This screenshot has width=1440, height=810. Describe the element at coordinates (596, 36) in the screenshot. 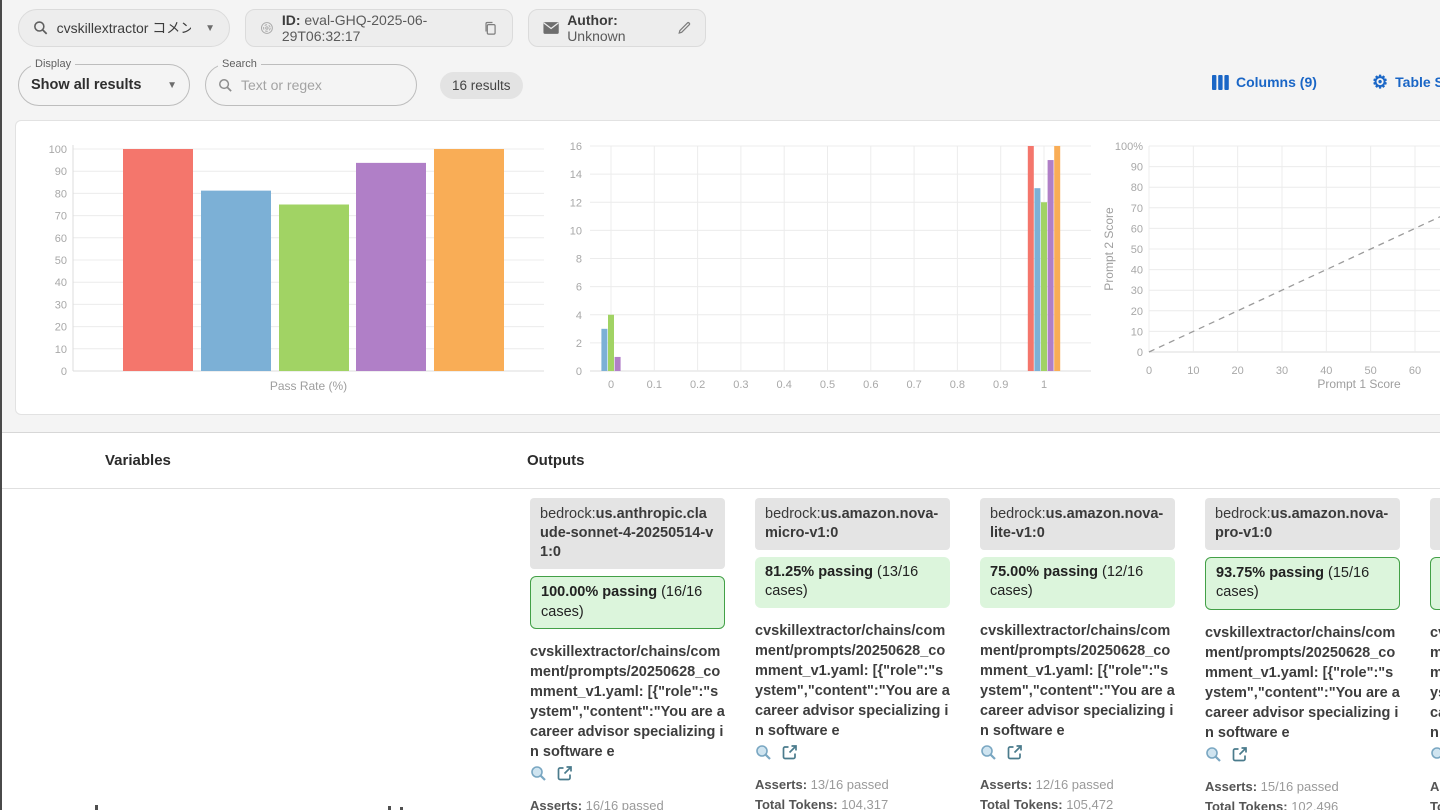

I see `author-value: Unknown` at that location.